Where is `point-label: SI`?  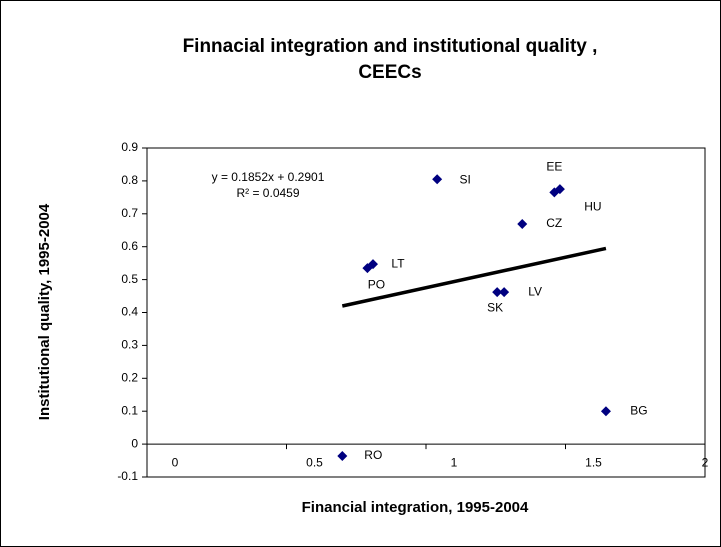
point-label: SI is located at coordinates (464, 179).